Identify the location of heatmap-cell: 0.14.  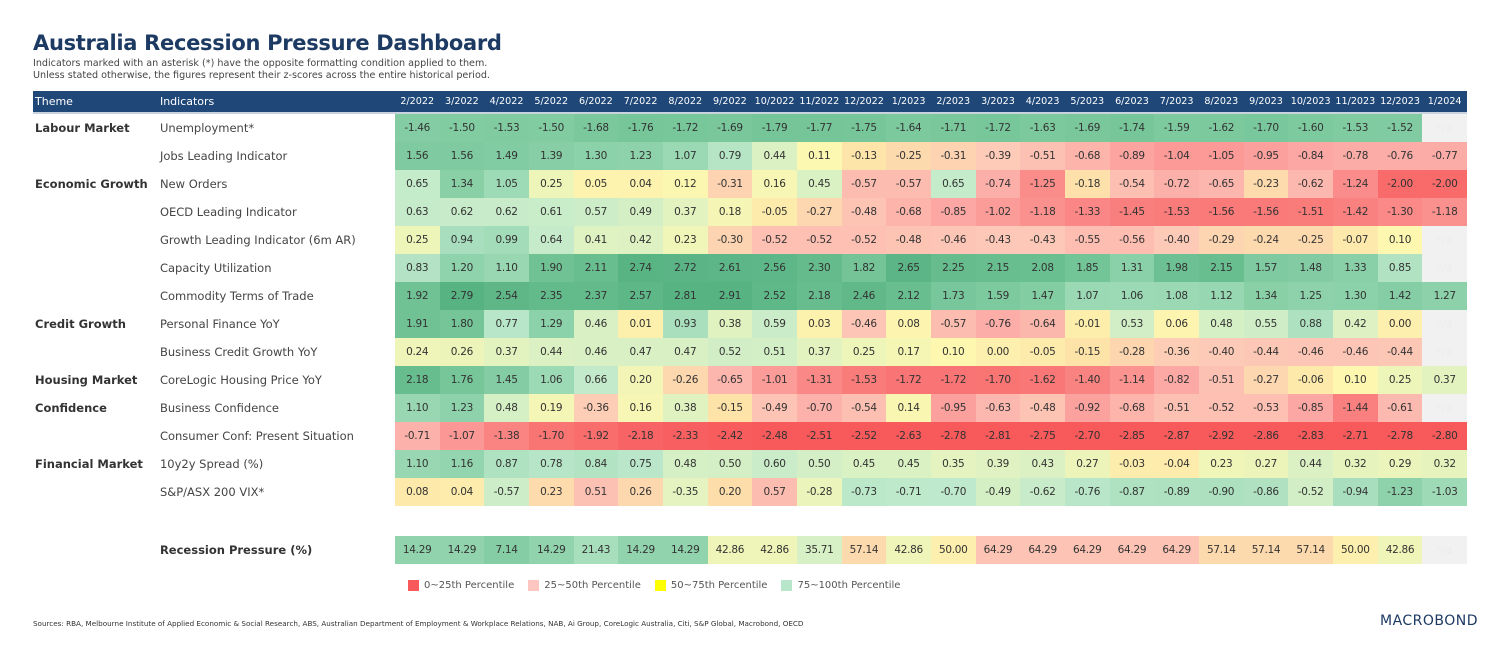
(908, 408).